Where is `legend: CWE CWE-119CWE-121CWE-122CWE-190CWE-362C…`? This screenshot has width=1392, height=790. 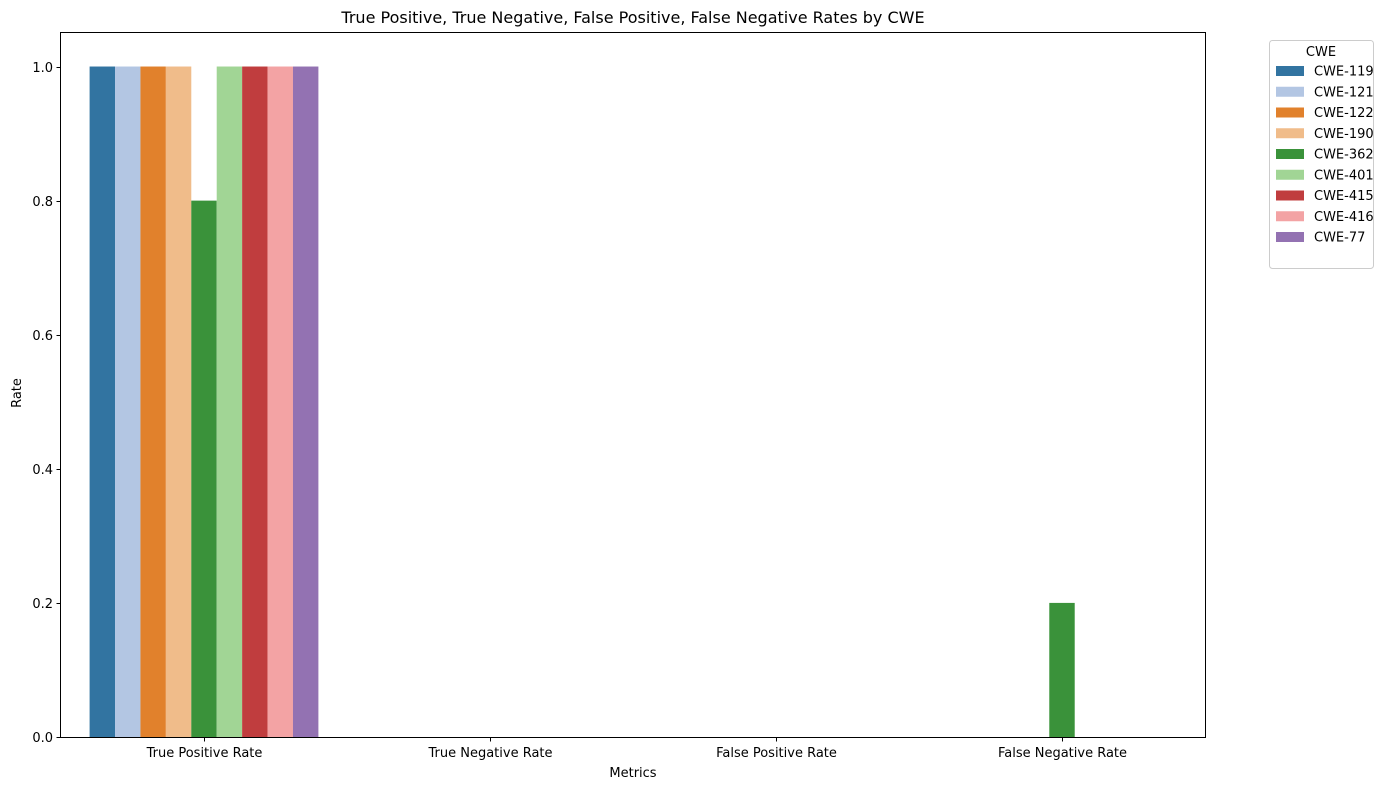
legend: CWE CWE-119CWE-121CWE-122CWE-190CWE-362C… is located at coordinates (1321, 154).